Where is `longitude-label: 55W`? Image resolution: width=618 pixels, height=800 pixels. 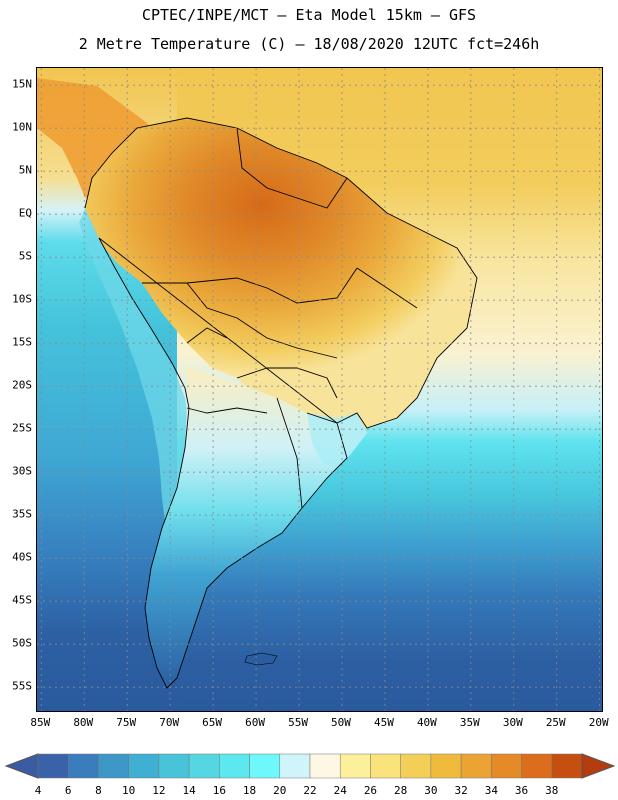
longitude-label: 55W is located at coordinates (298, 722).